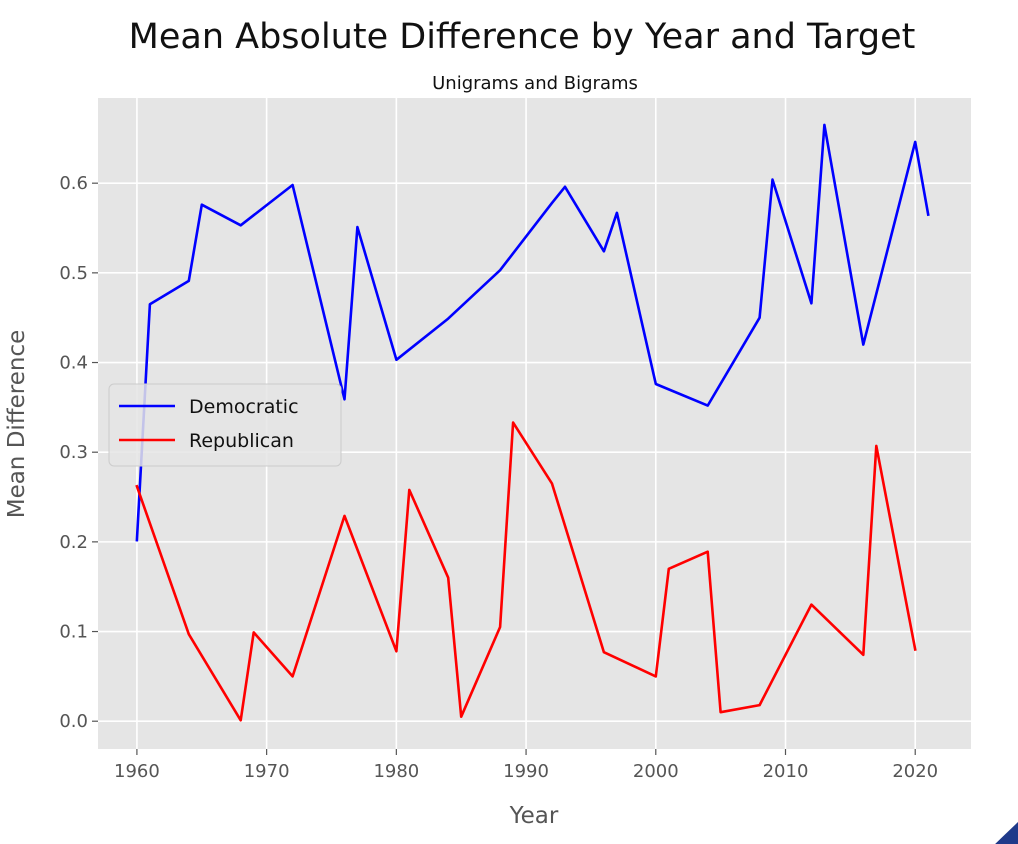 This screenshot has height=844, width=1018. I want to click on legend-label-democratic: Democratic, so click(244, 407).